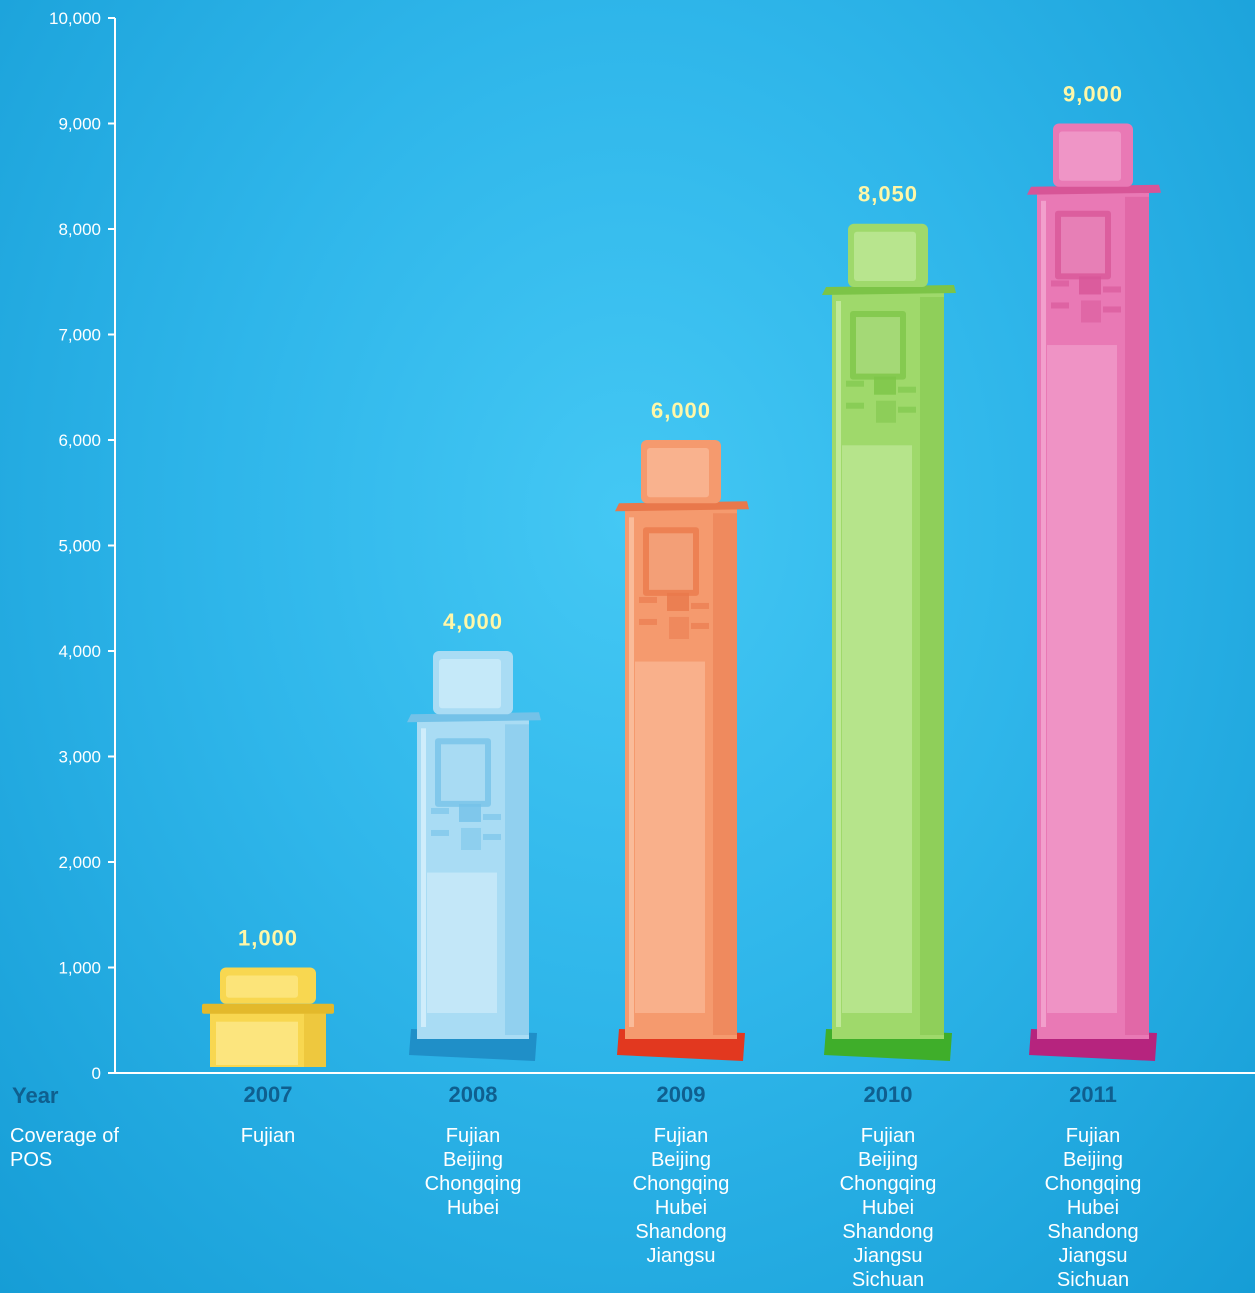 The height and width of the screenshot is (1293, 1255). I want to click on y-tick-label: 5,000, so click(79, 546).